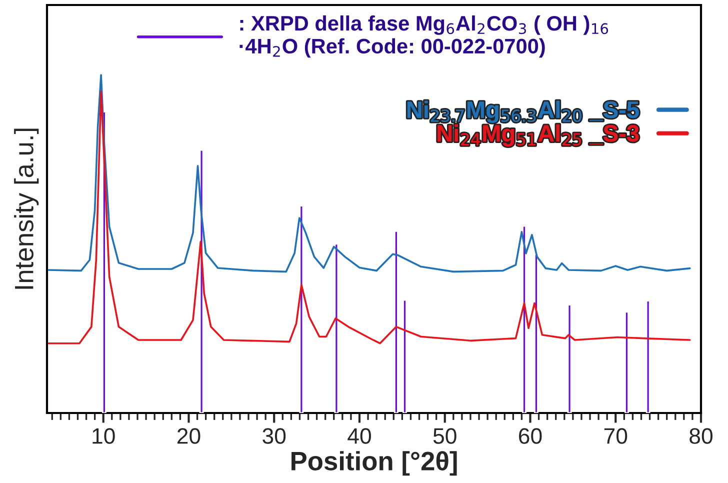  I want to click on x-tick-label: 40, so click(359, 436).